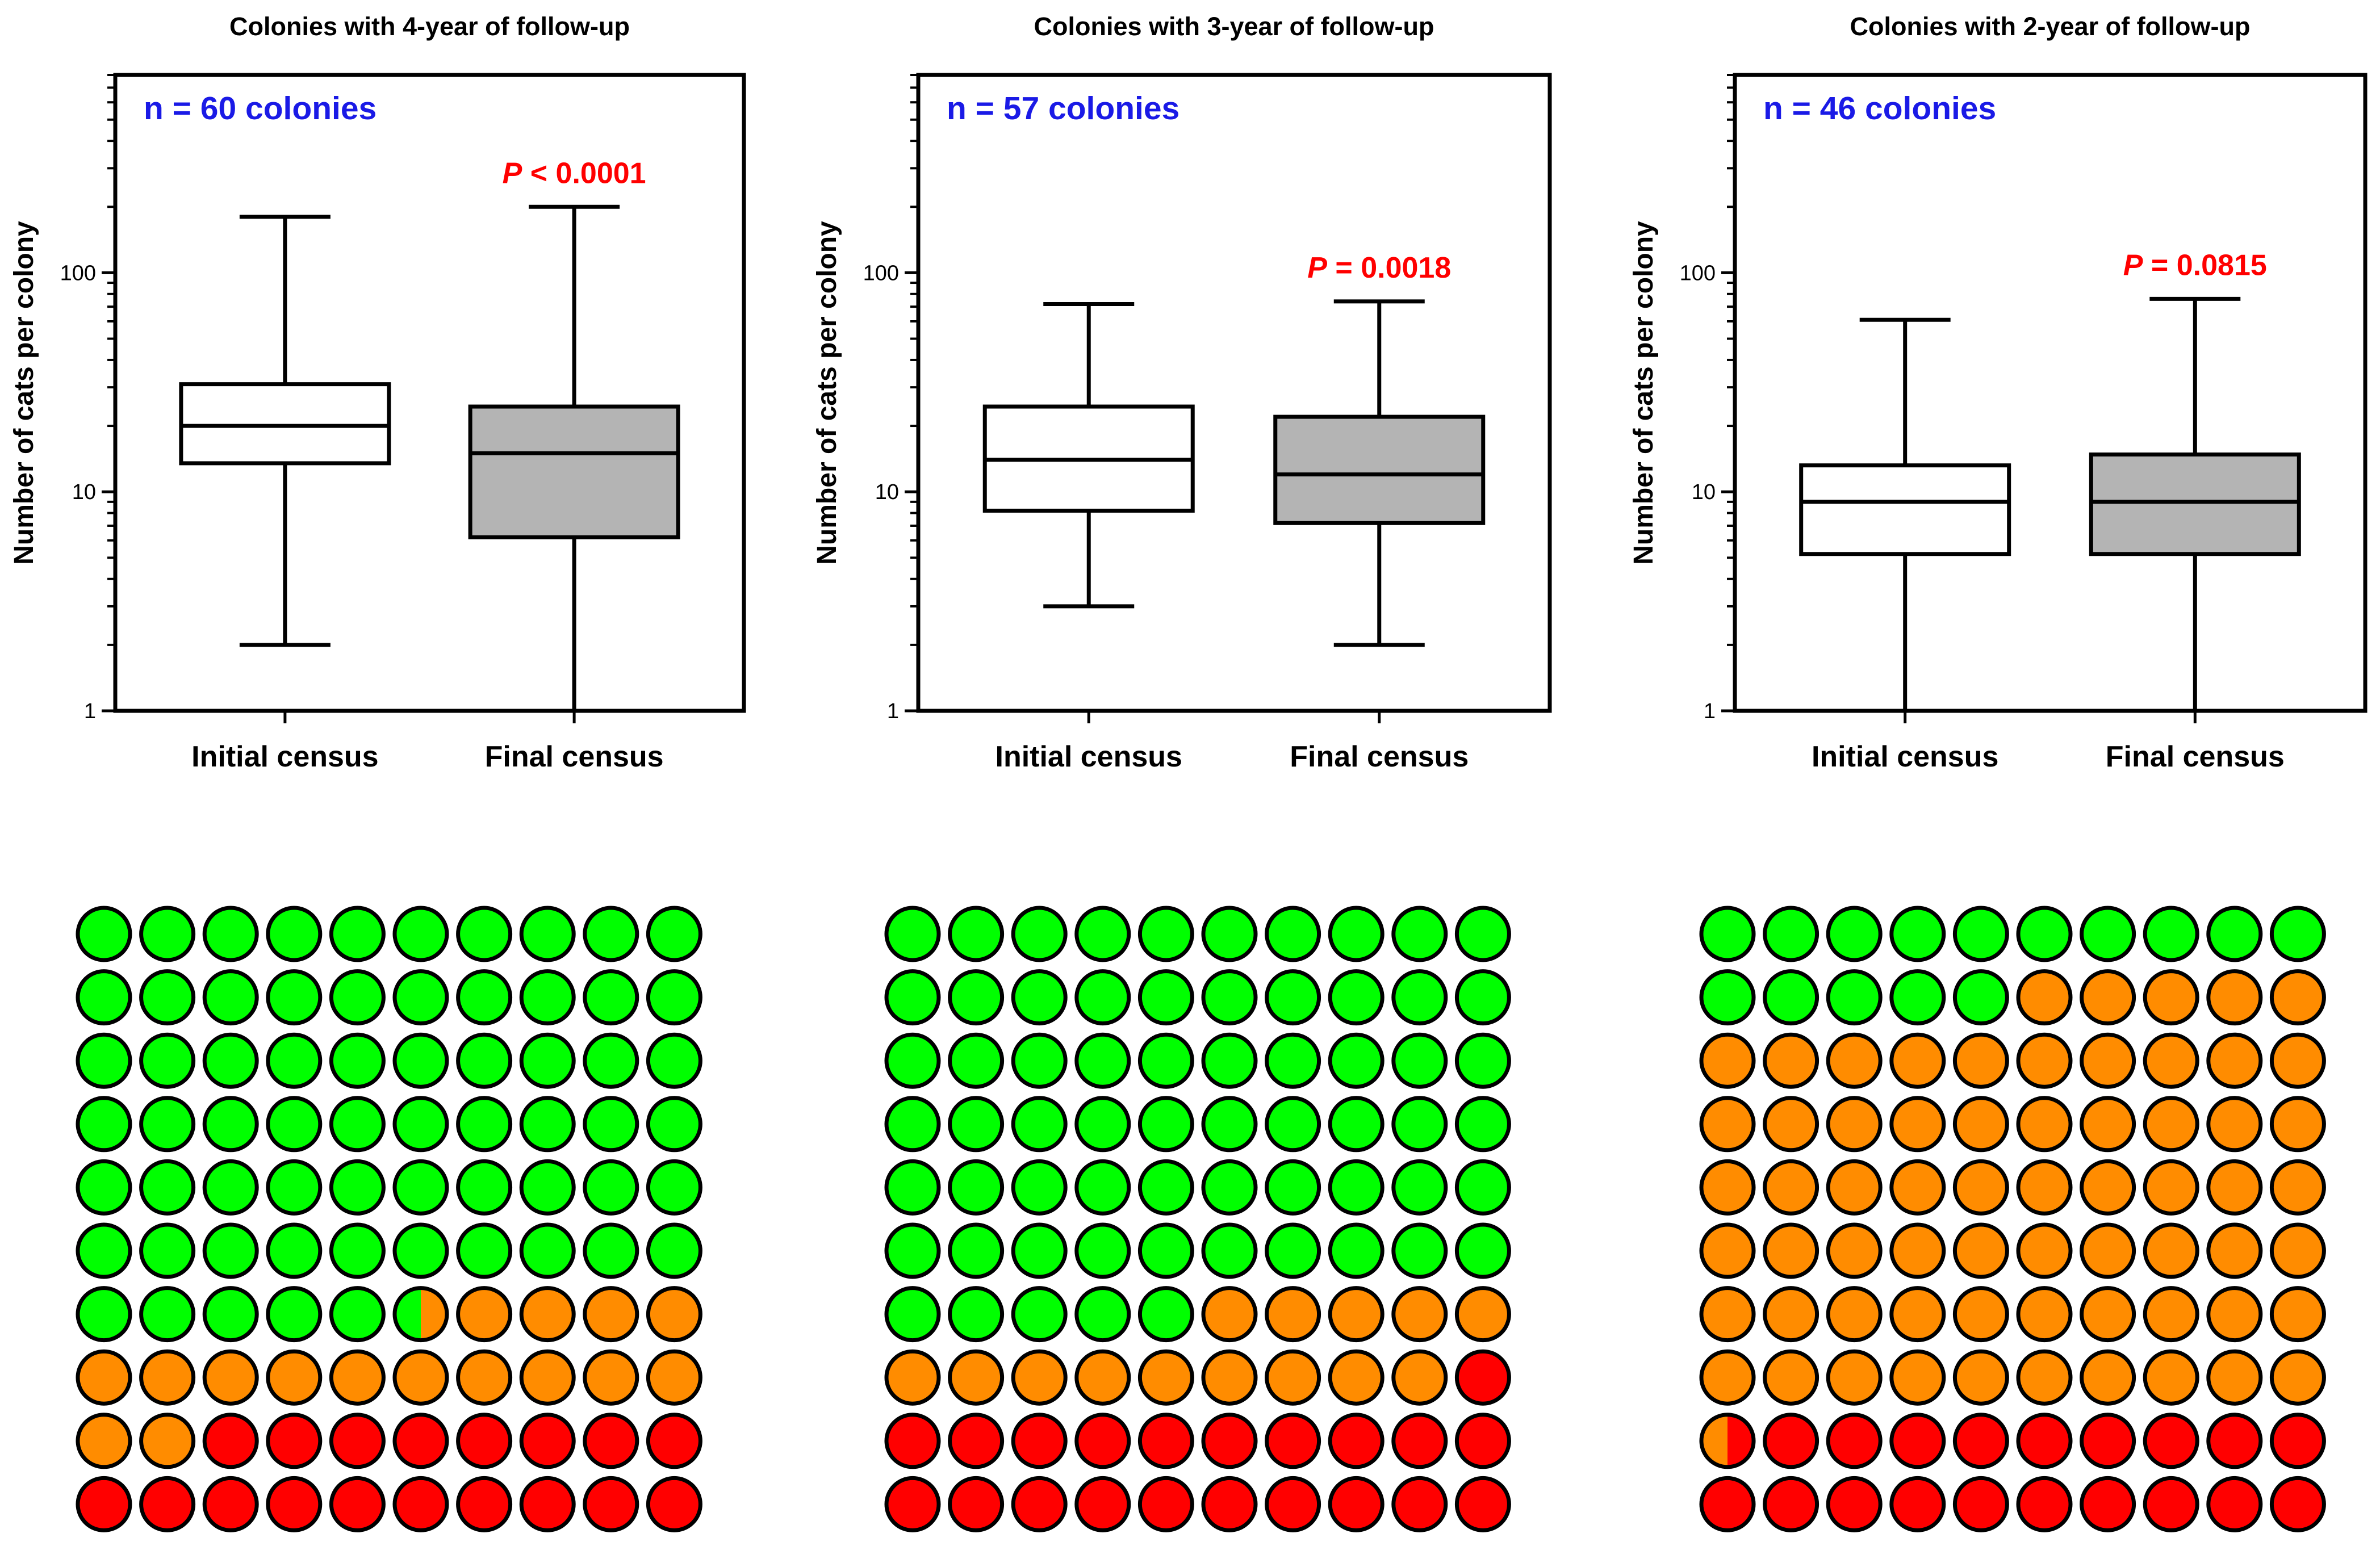 Image resolution: width=2380 pixels, height=1546 pixels. Describe the element at coordinates (1389, 268) in the screenshot. I see `p-value: = 0.0018` at that location.